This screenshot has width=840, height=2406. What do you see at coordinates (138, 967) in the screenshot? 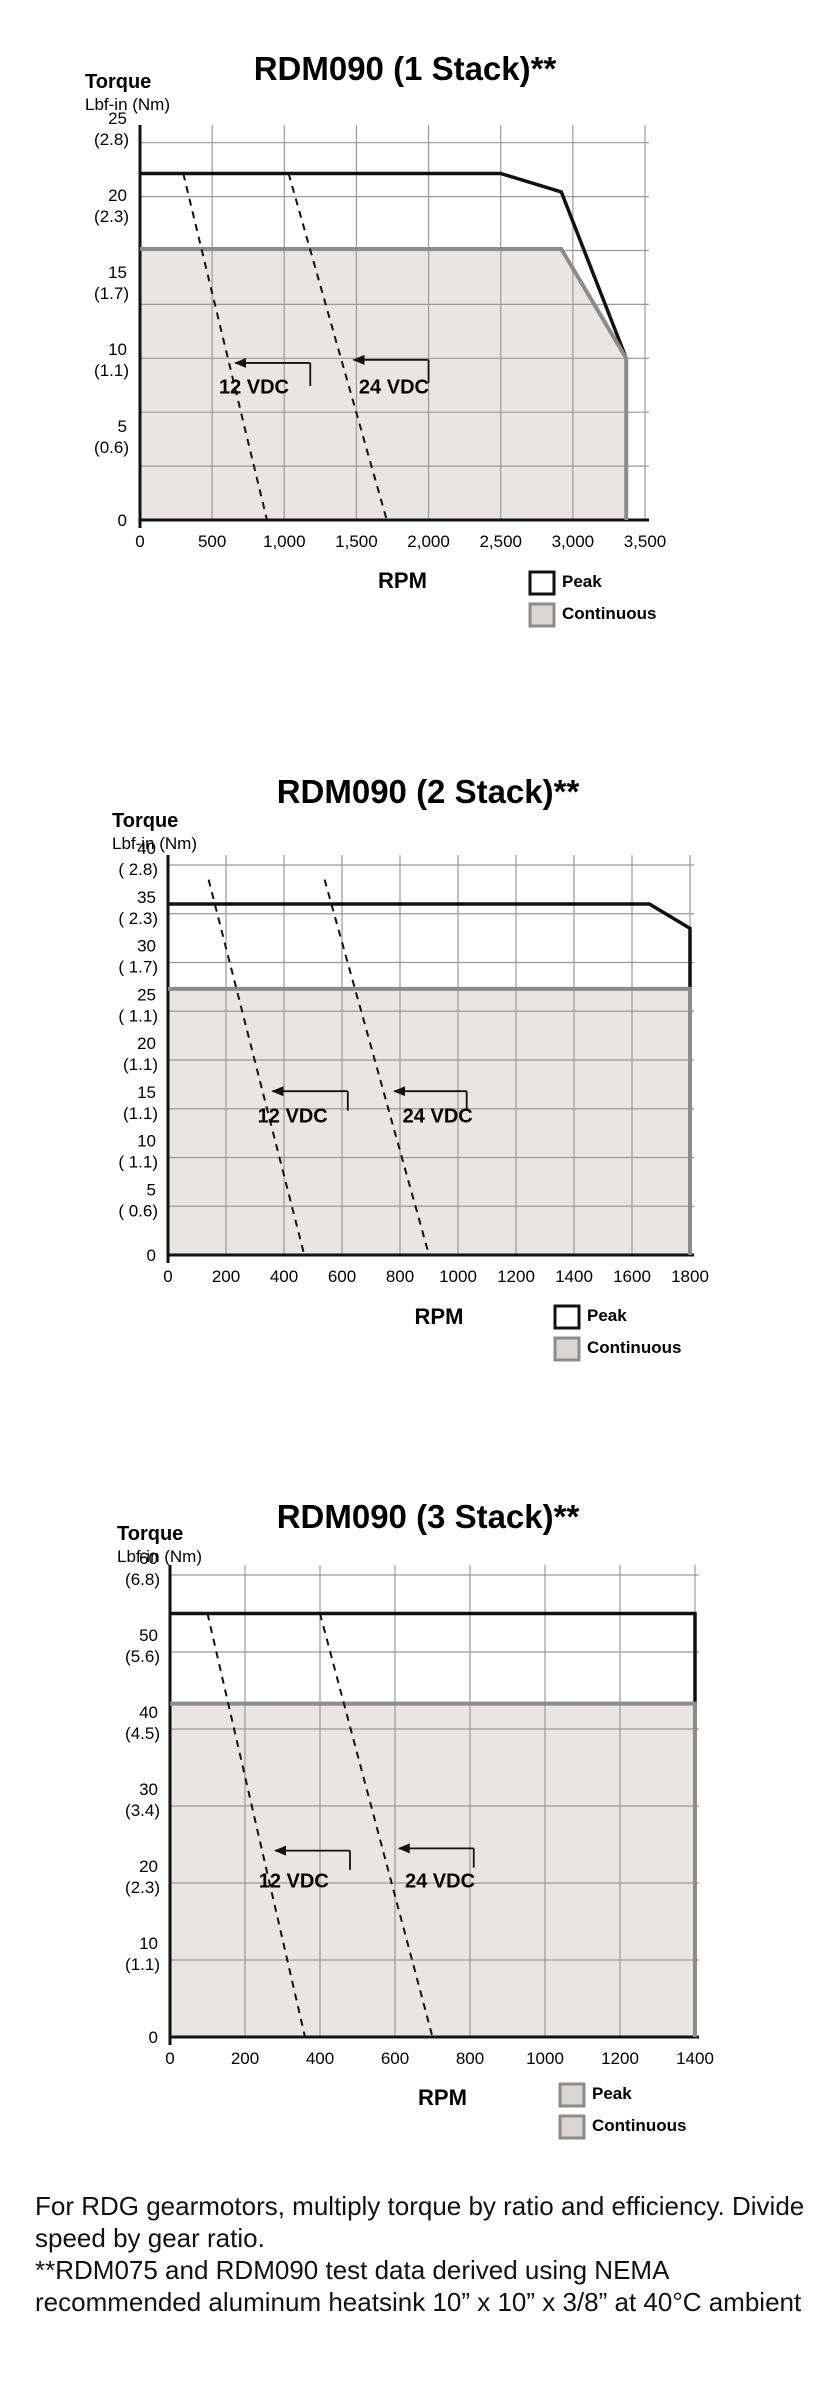
I see `y-tick-sublabel: ( 1.7)` at bounding box center [138, 967].